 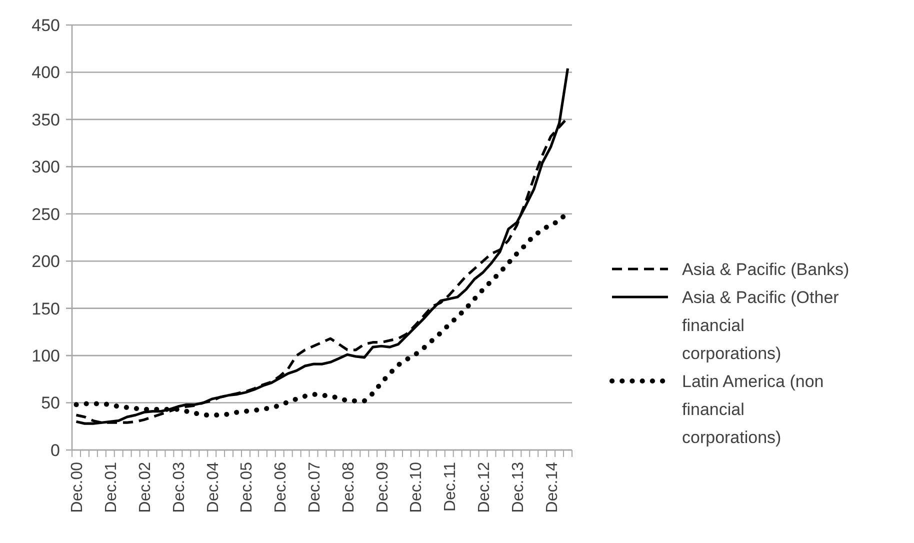 What do you see at coordinates (46, 120) in the screenshot?
I see `y-tick-label: 350` at bounding box center [46, 120].